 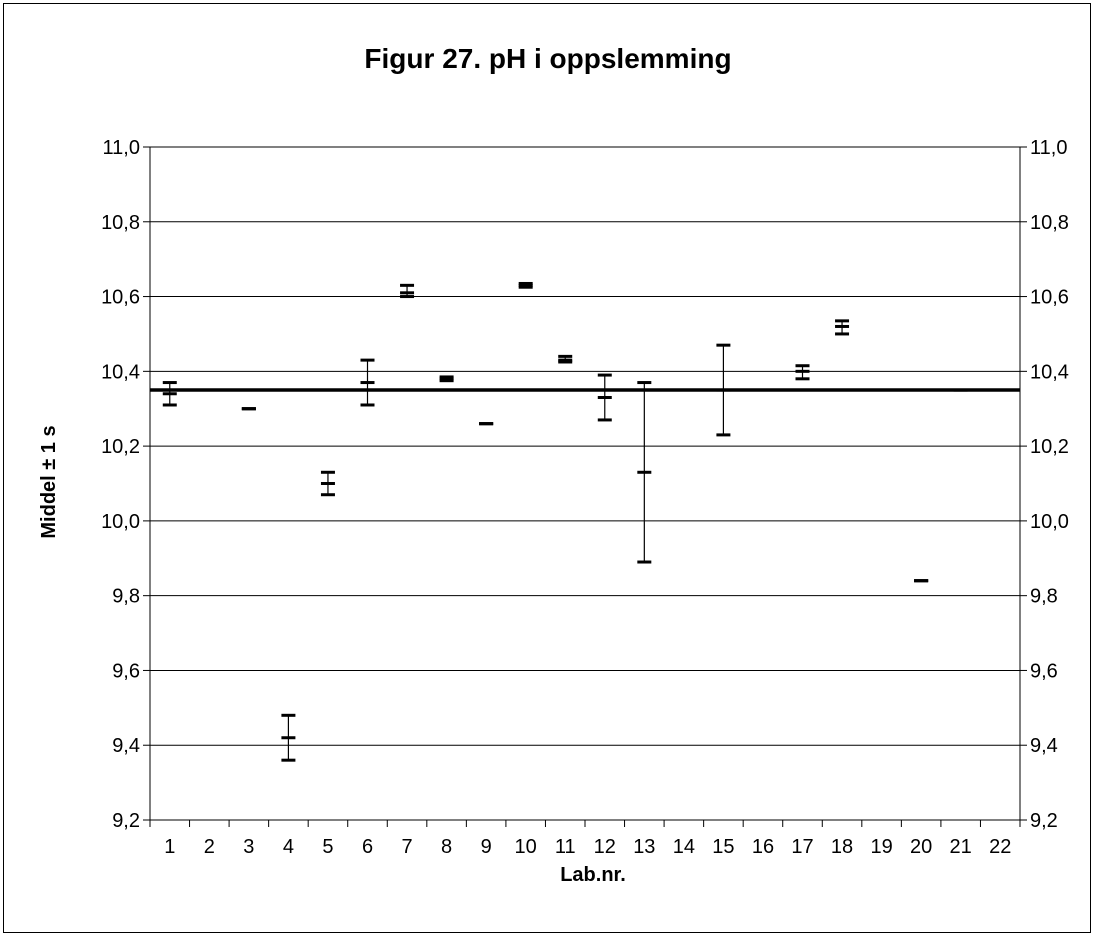 What do you see at coordinates (327, 847) in the screenshot?
I see `x-tick-label: 5` at bounding box center [327, 847].